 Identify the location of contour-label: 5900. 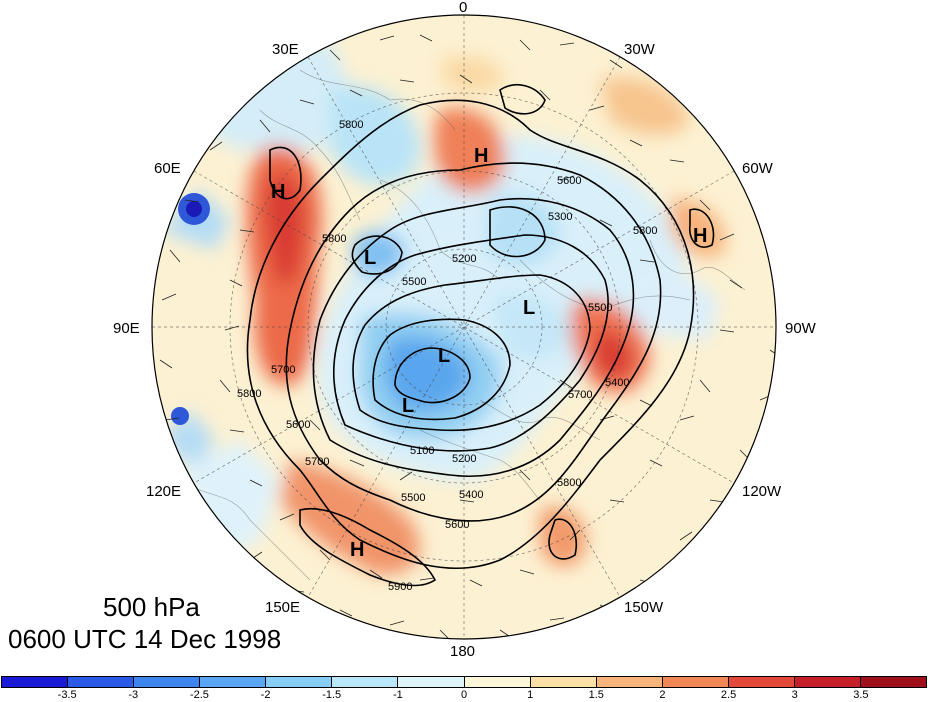
(400, 587).